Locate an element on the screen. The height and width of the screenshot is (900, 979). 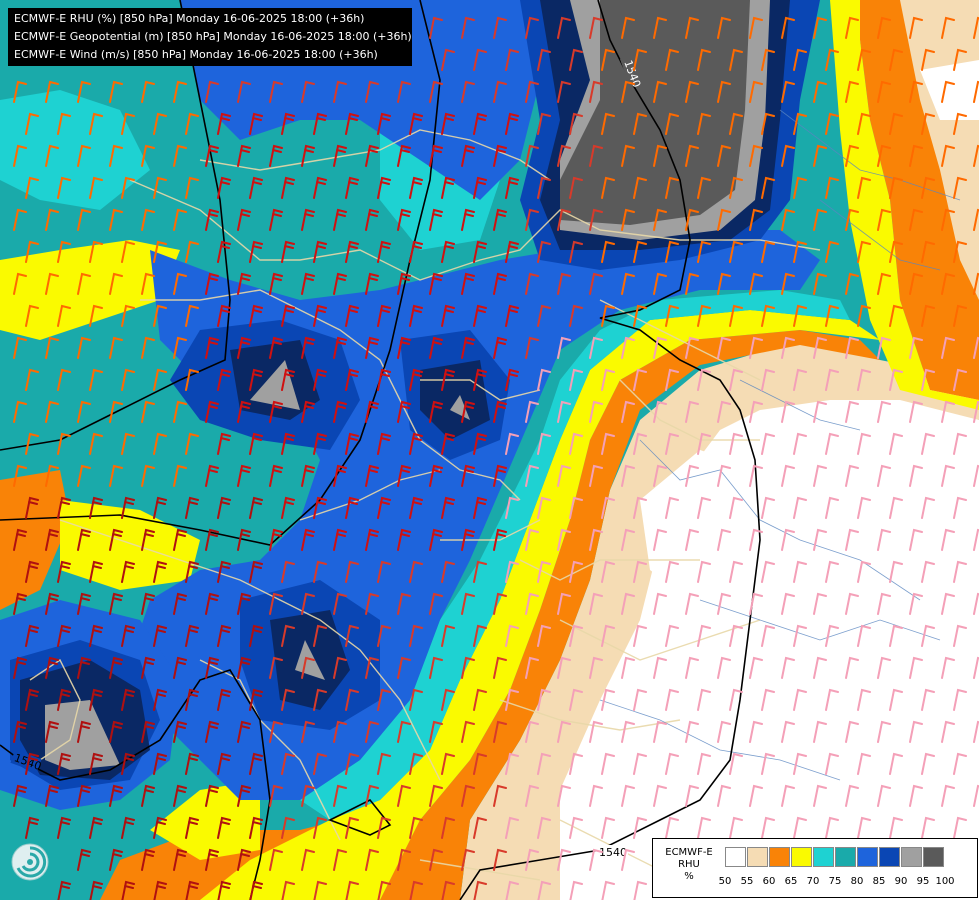
legend-ticks: 50 55 60 65 70 75 80 85 90 95 100 is located at coordinates (837, 881).